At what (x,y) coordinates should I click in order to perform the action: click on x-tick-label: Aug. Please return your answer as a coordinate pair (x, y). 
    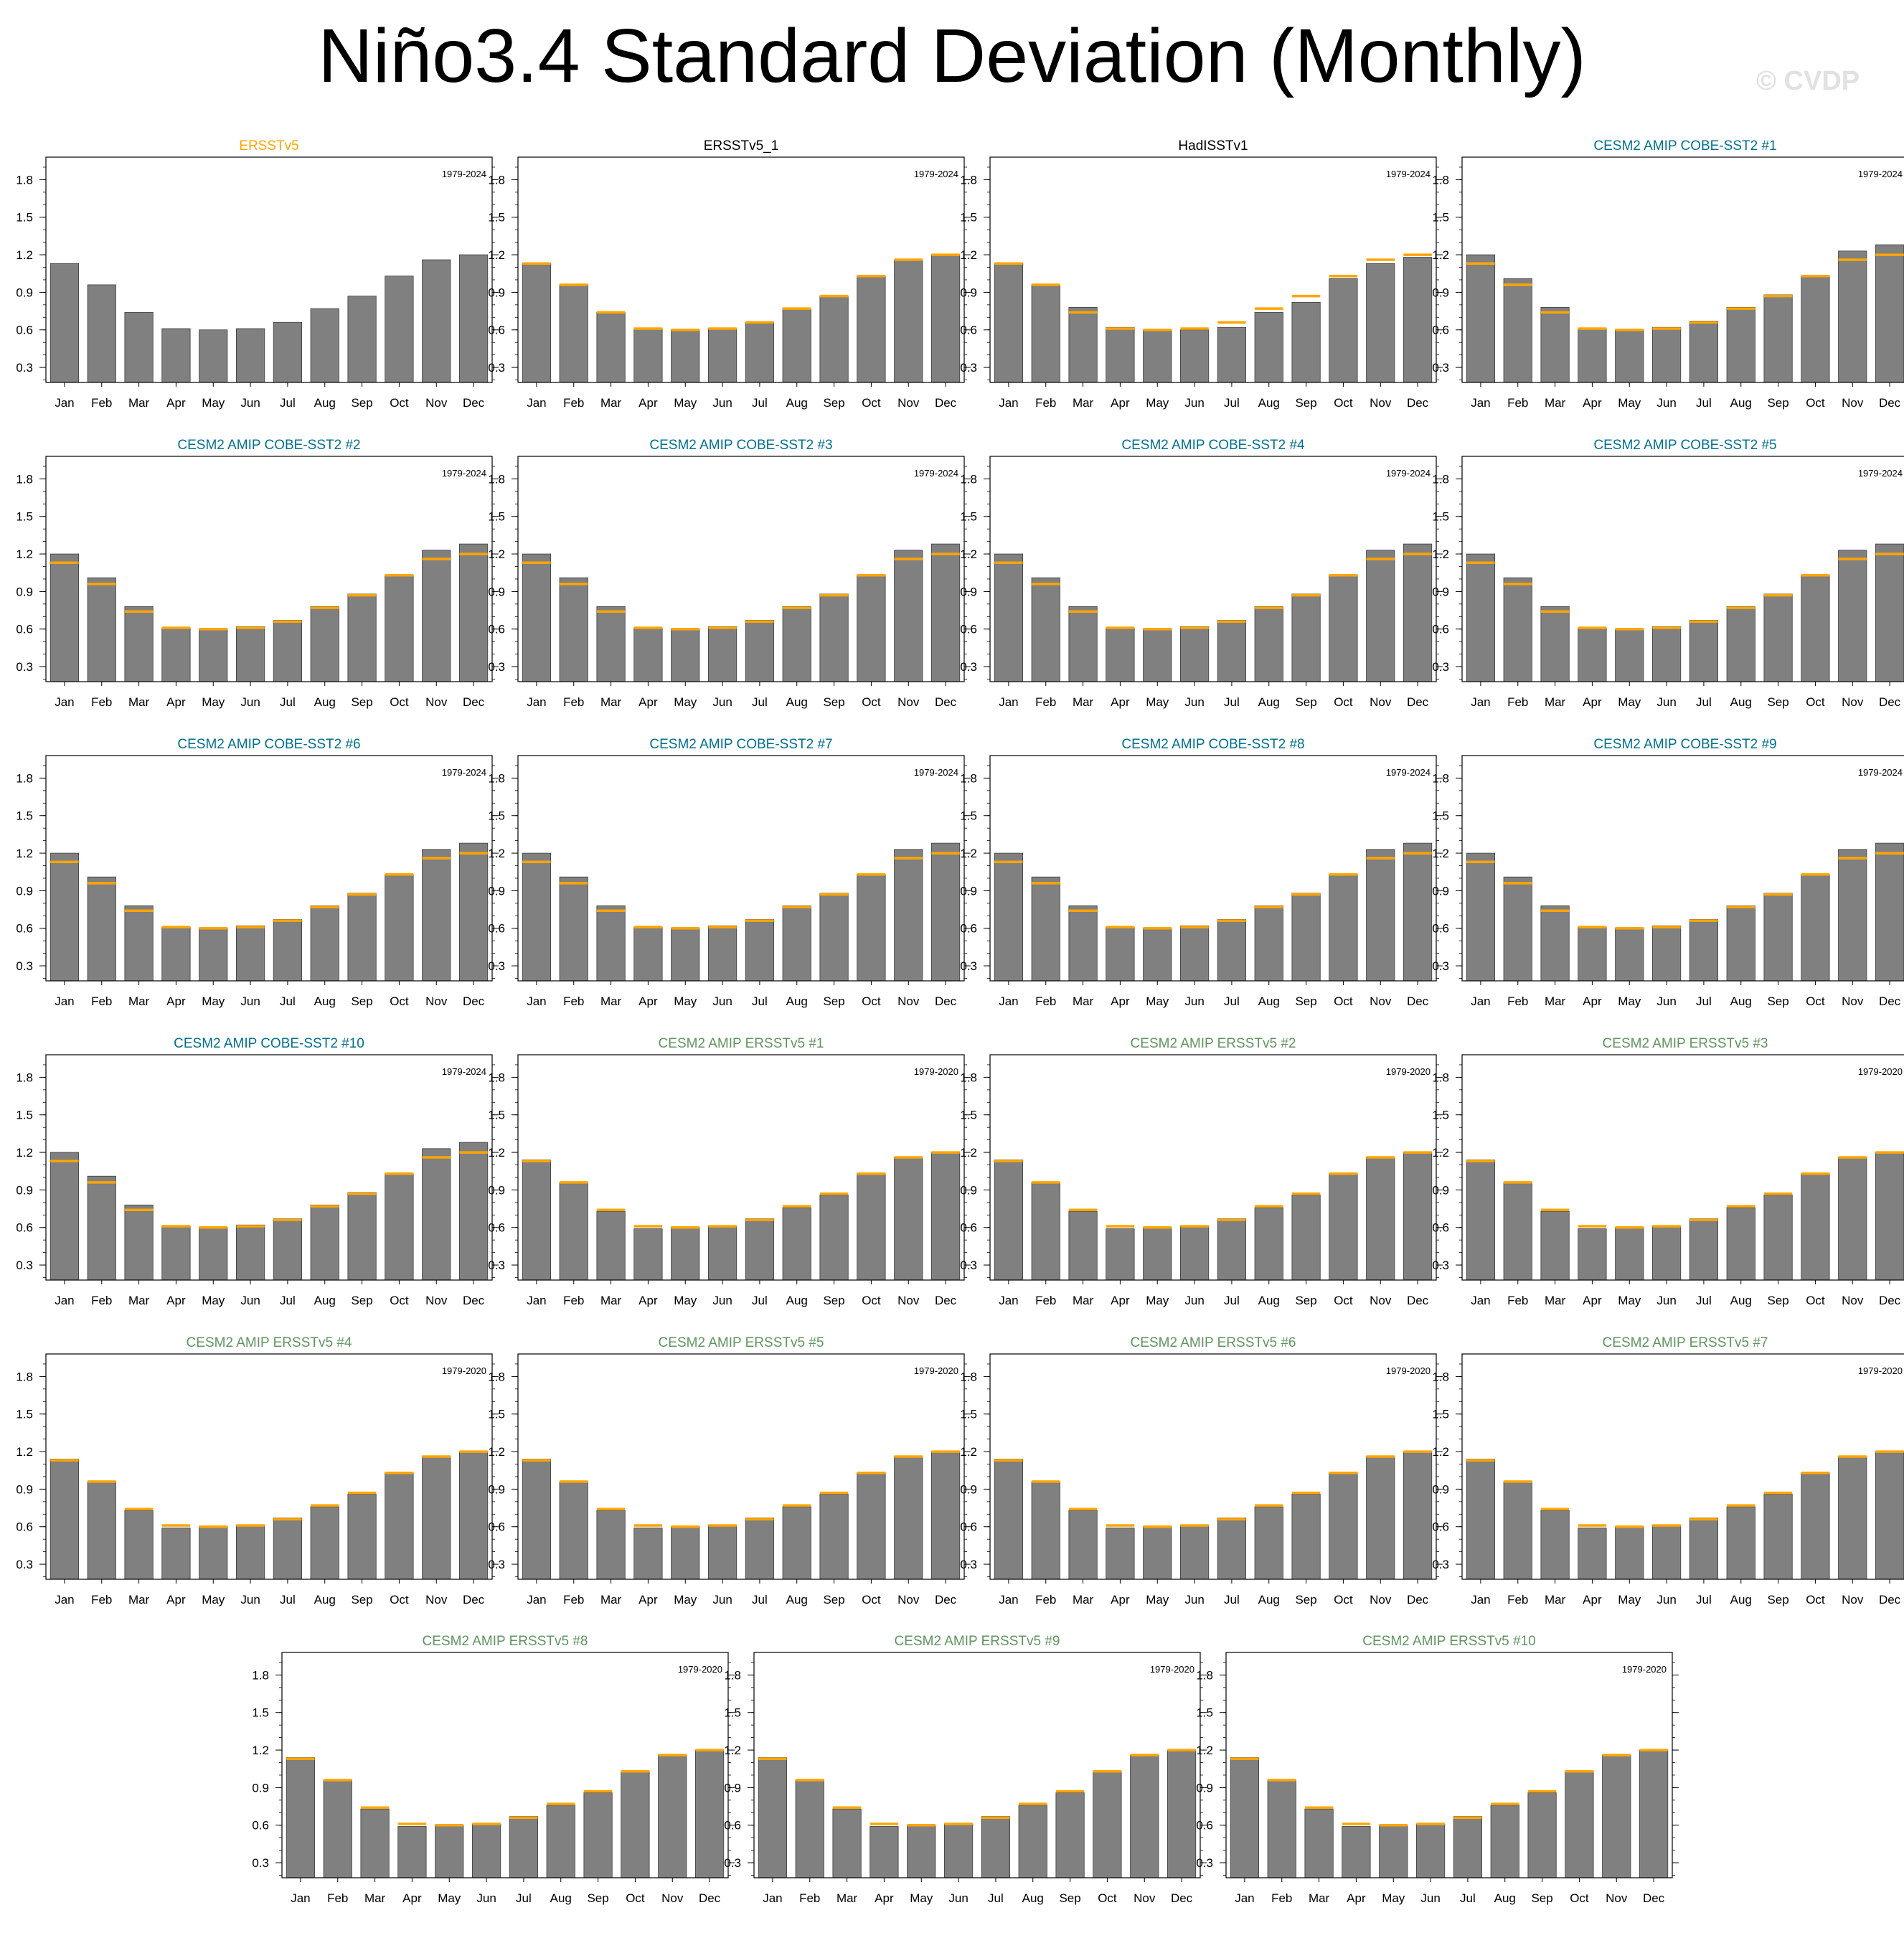
    Looking at the image, I should click on (561, 1898).